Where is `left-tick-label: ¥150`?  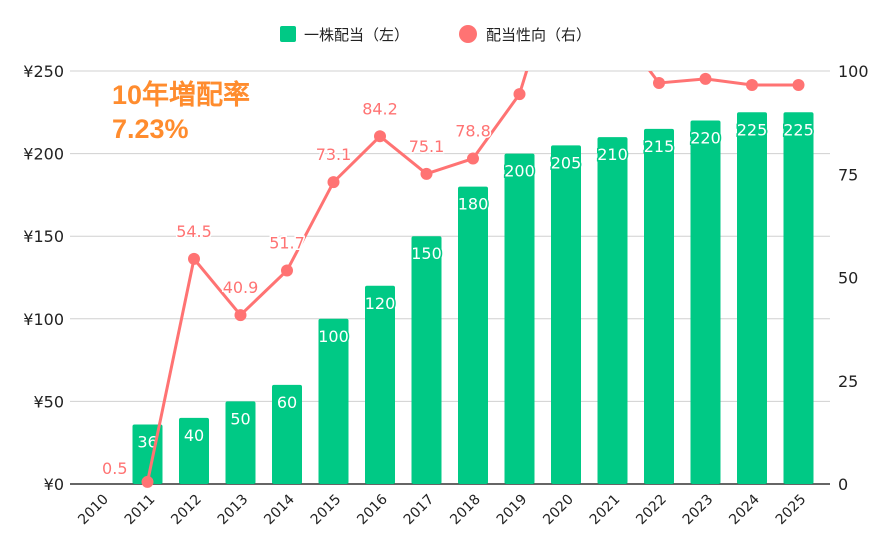
left-tick-label: ¥150 is located at coordinates (43, 236).